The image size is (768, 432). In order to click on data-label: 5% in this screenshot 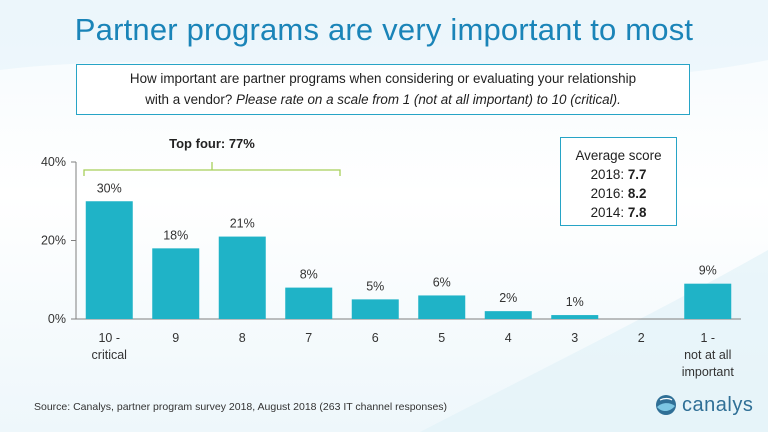, I will do `click(375, 286)`.